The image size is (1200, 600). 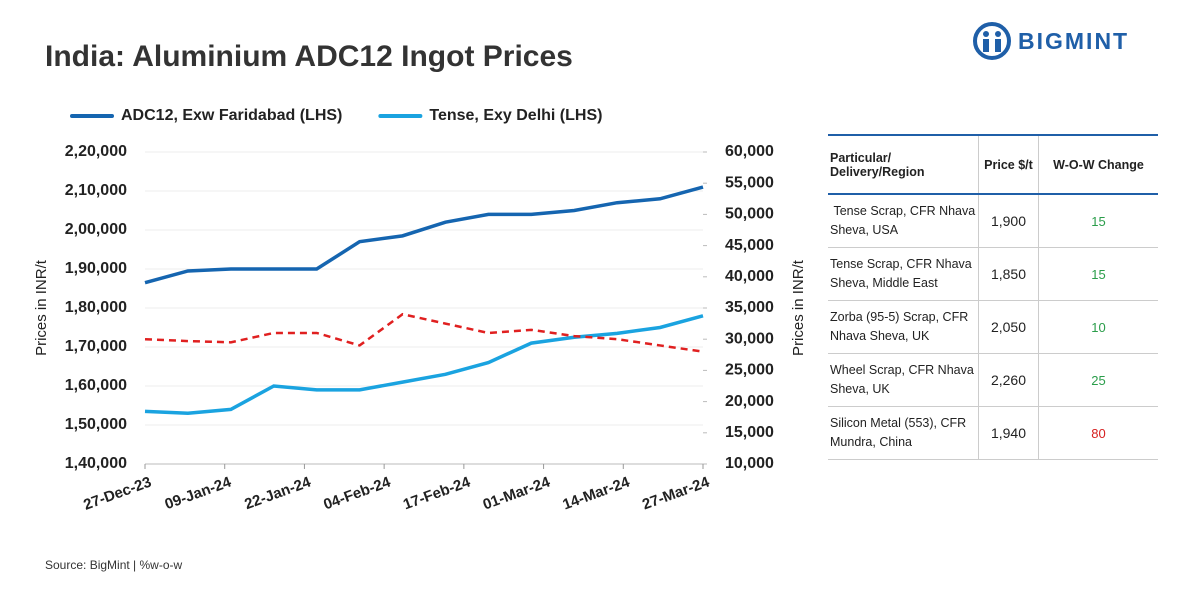 What do you see at coordinates (1008, 164) in the screenshot?
I see `column-header: Price $/t` at bounding box center [1008, 164].